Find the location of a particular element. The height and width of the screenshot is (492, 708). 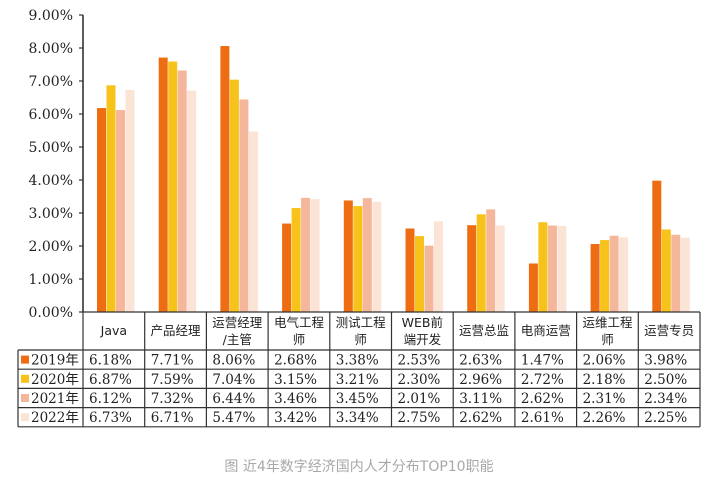

table-cell: 6.44% is located at coordinates (233, 399).